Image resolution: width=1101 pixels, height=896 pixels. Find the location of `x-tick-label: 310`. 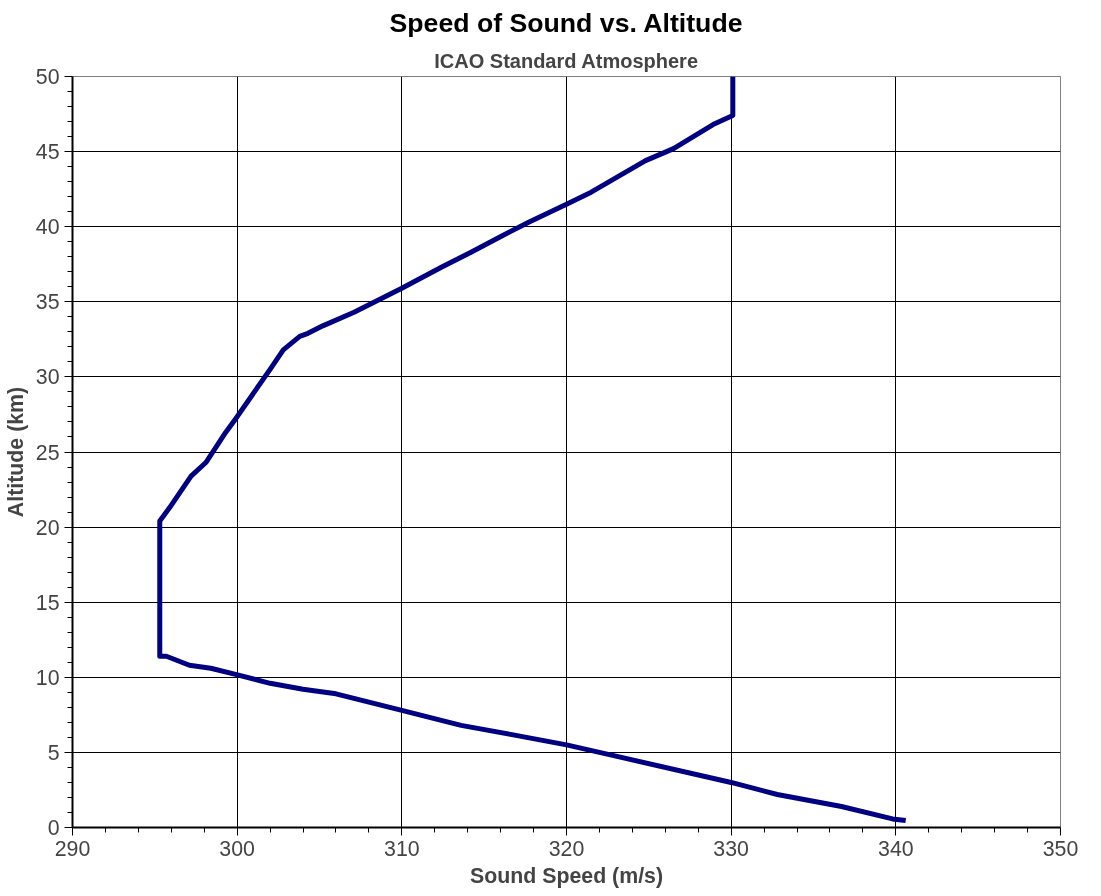

x-tick-label: 310 is located at coordinates (402, 848).